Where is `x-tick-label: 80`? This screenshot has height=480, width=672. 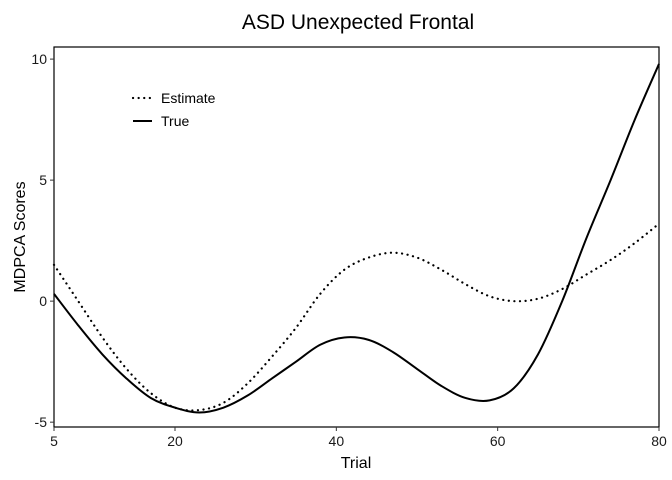
x-tick-label: 80 is located at coordinates (659, 441).